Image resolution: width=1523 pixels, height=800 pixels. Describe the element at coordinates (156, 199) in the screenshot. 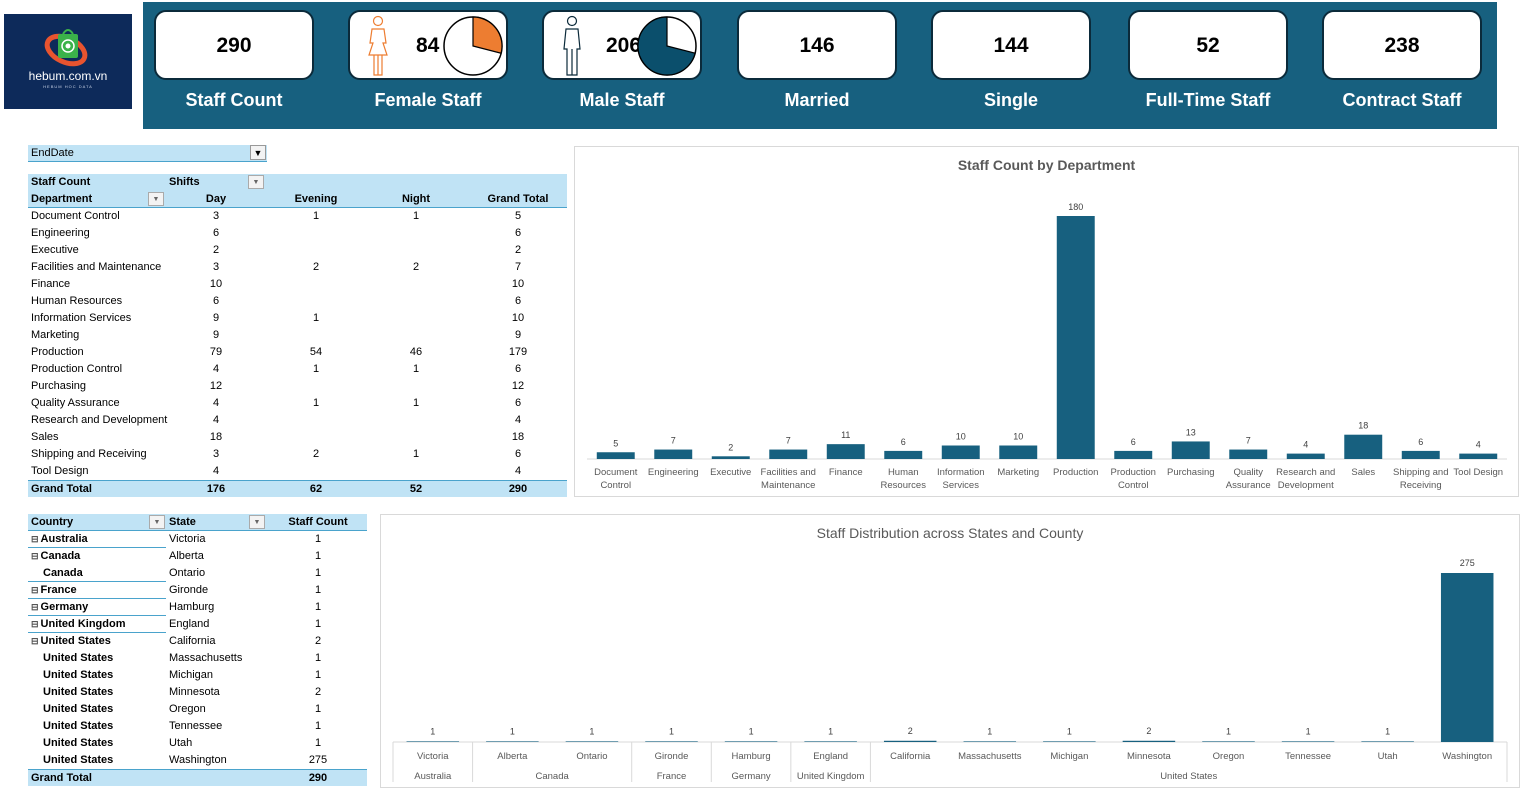

I see `department-filter-dropdown: ▼` at that location.